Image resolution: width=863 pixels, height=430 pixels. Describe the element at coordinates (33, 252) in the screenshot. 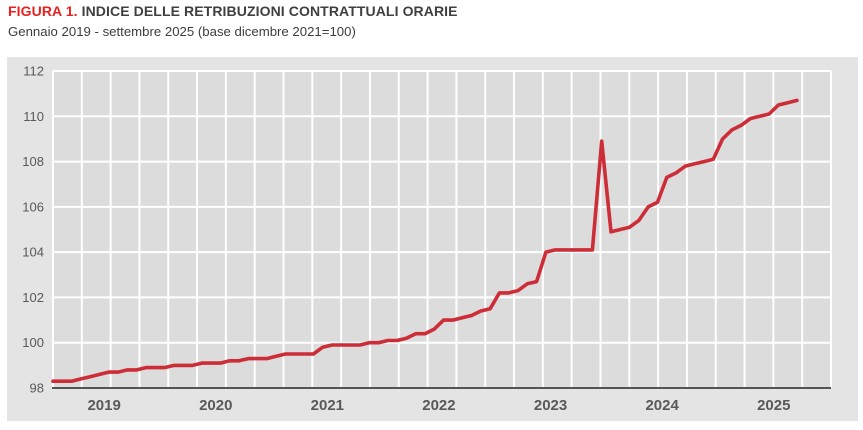

I see `y-tick-label: 104` at that location.